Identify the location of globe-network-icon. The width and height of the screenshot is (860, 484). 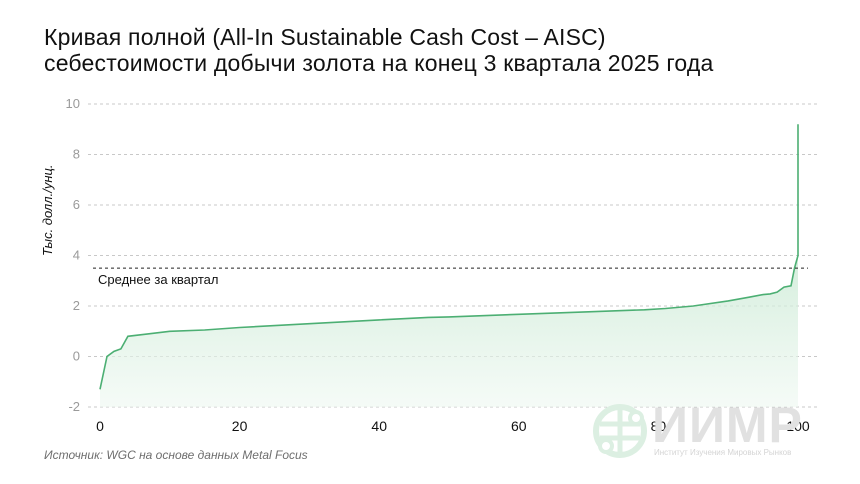
(620, 431).